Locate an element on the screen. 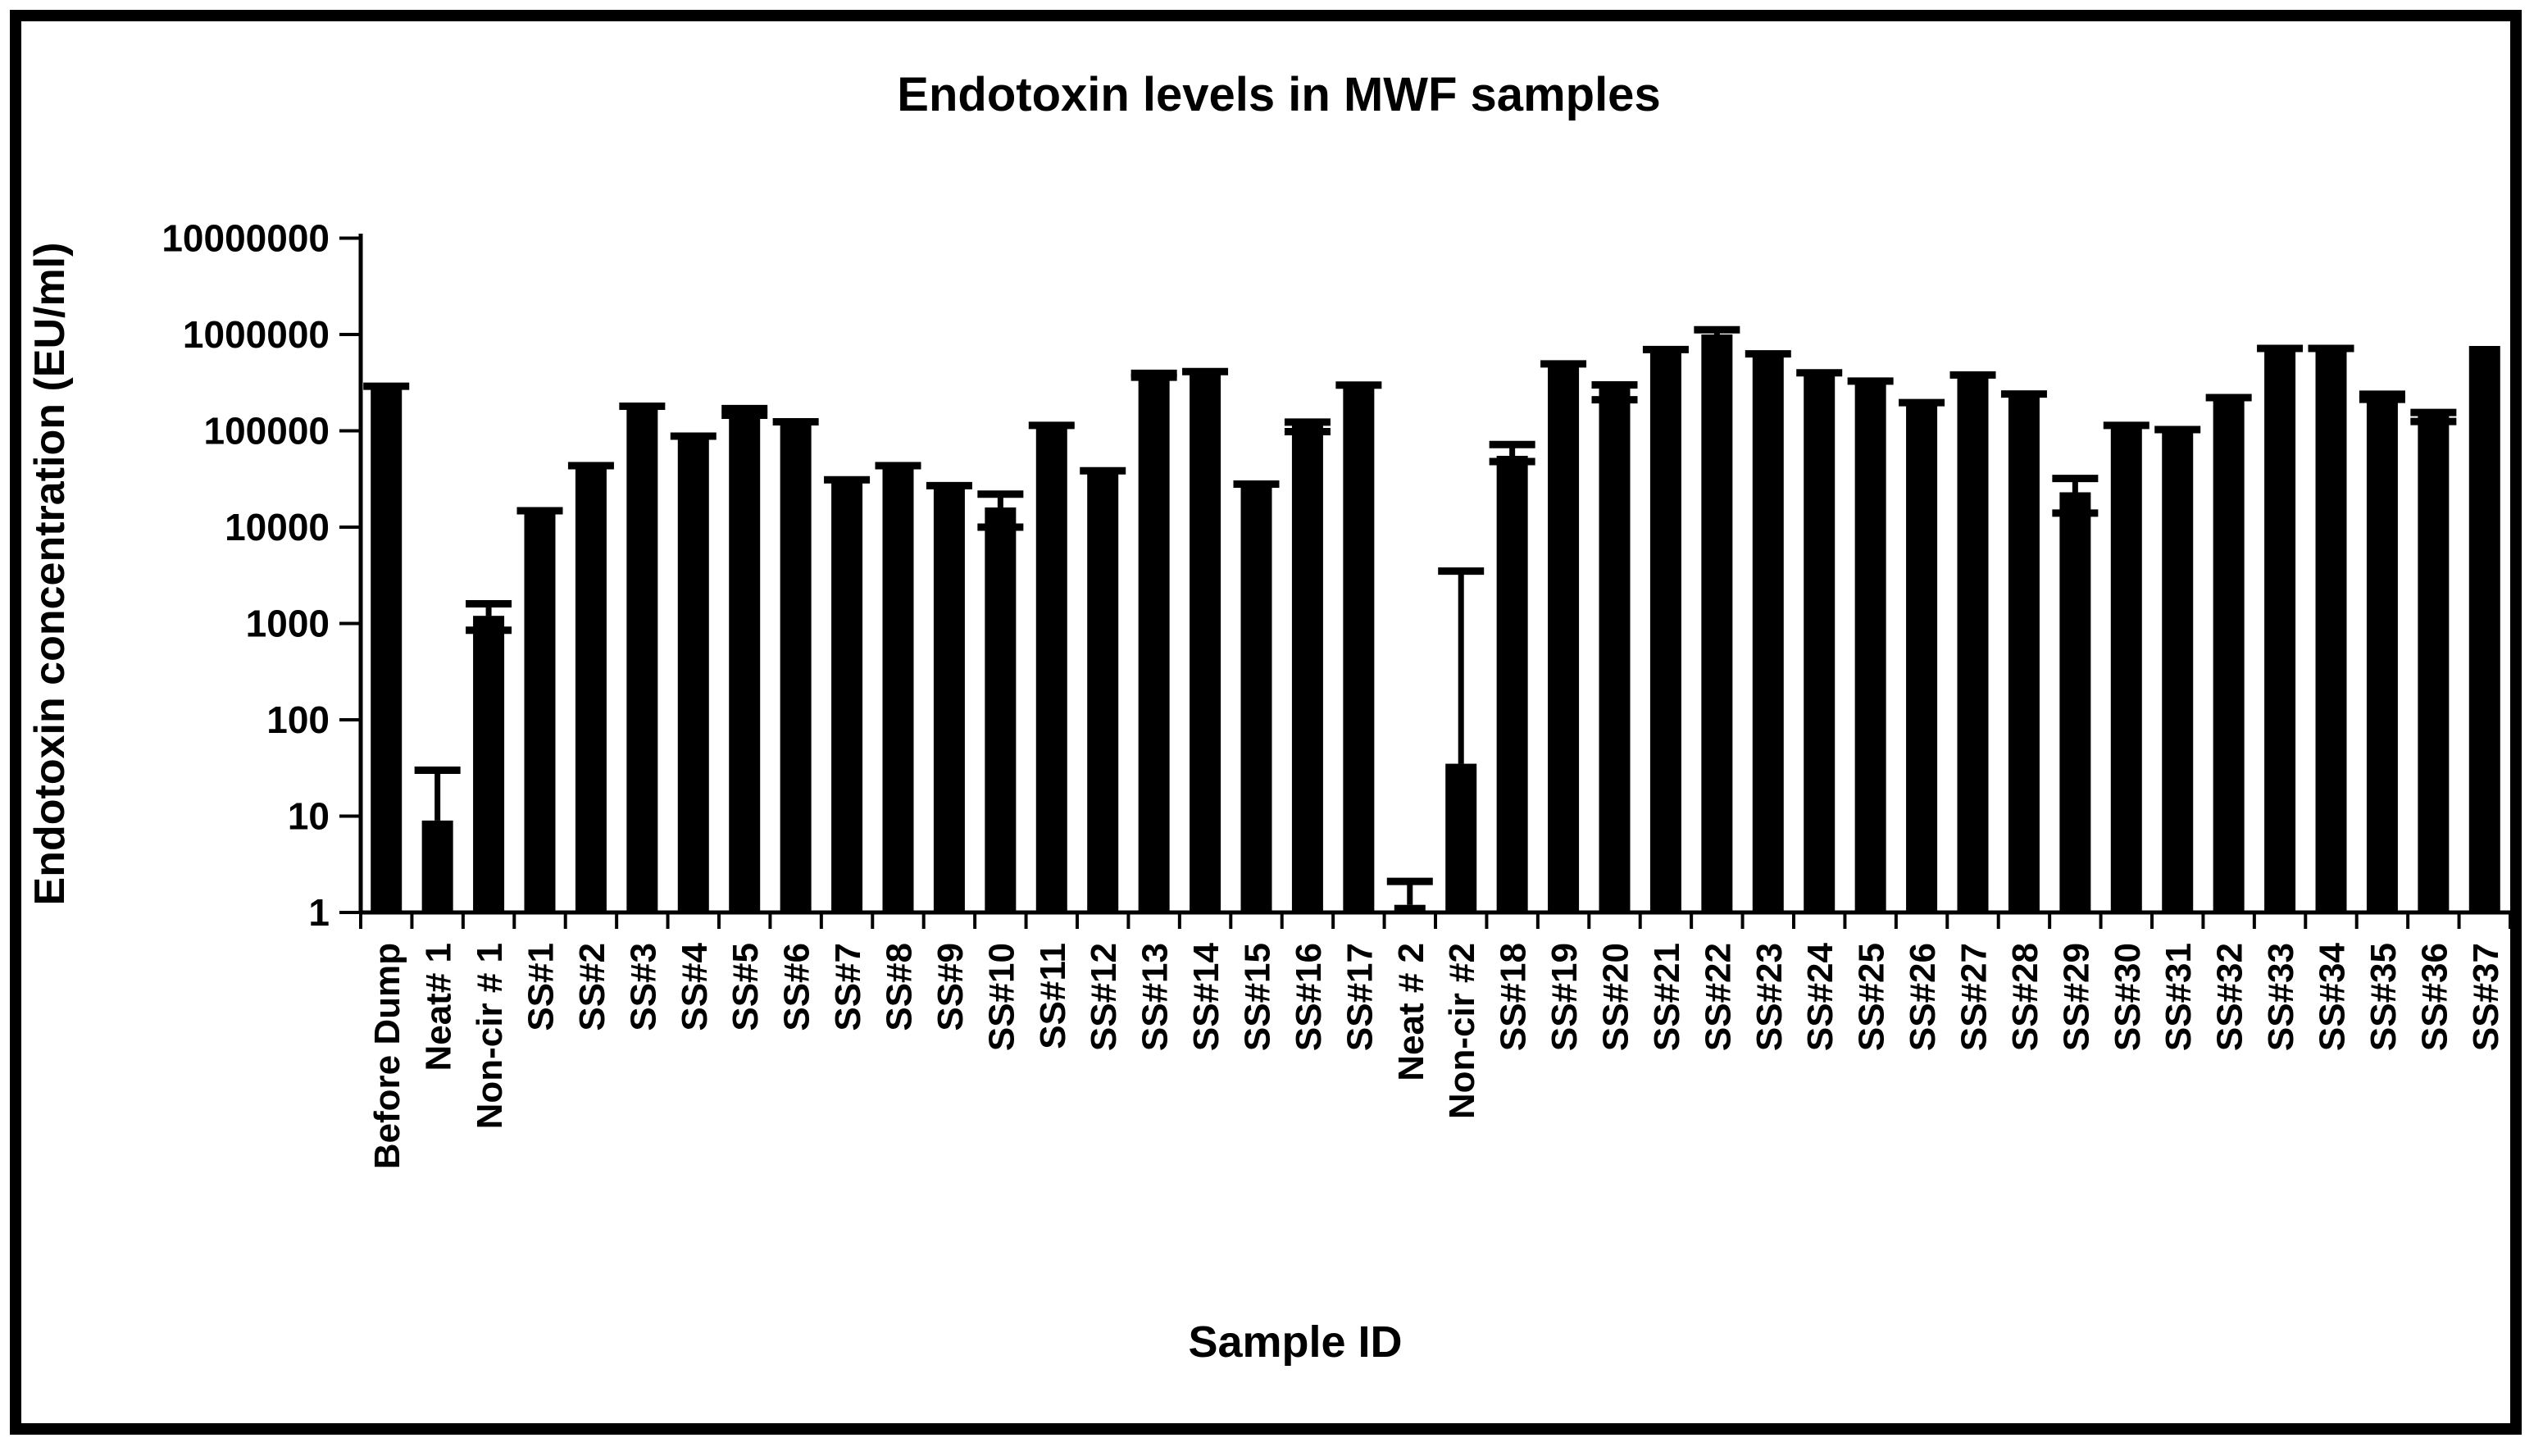  y-axis-title: Endotoxin concentration (EU/ml) is located at coordinates (50, 574).